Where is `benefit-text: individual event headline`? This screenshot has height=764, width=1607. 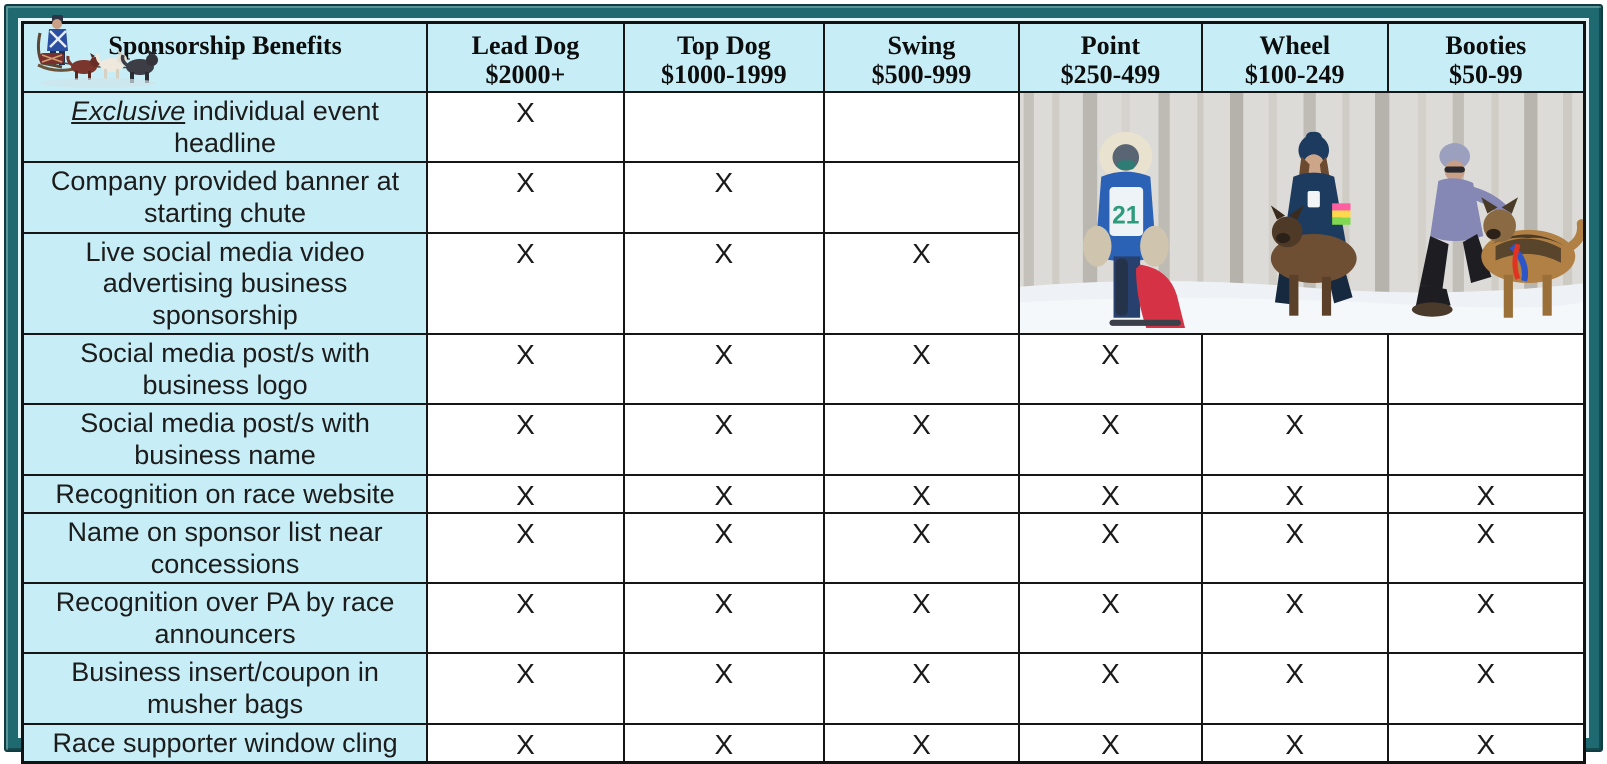
benefit-text: individual event headline is located at coordinates (276, 127).